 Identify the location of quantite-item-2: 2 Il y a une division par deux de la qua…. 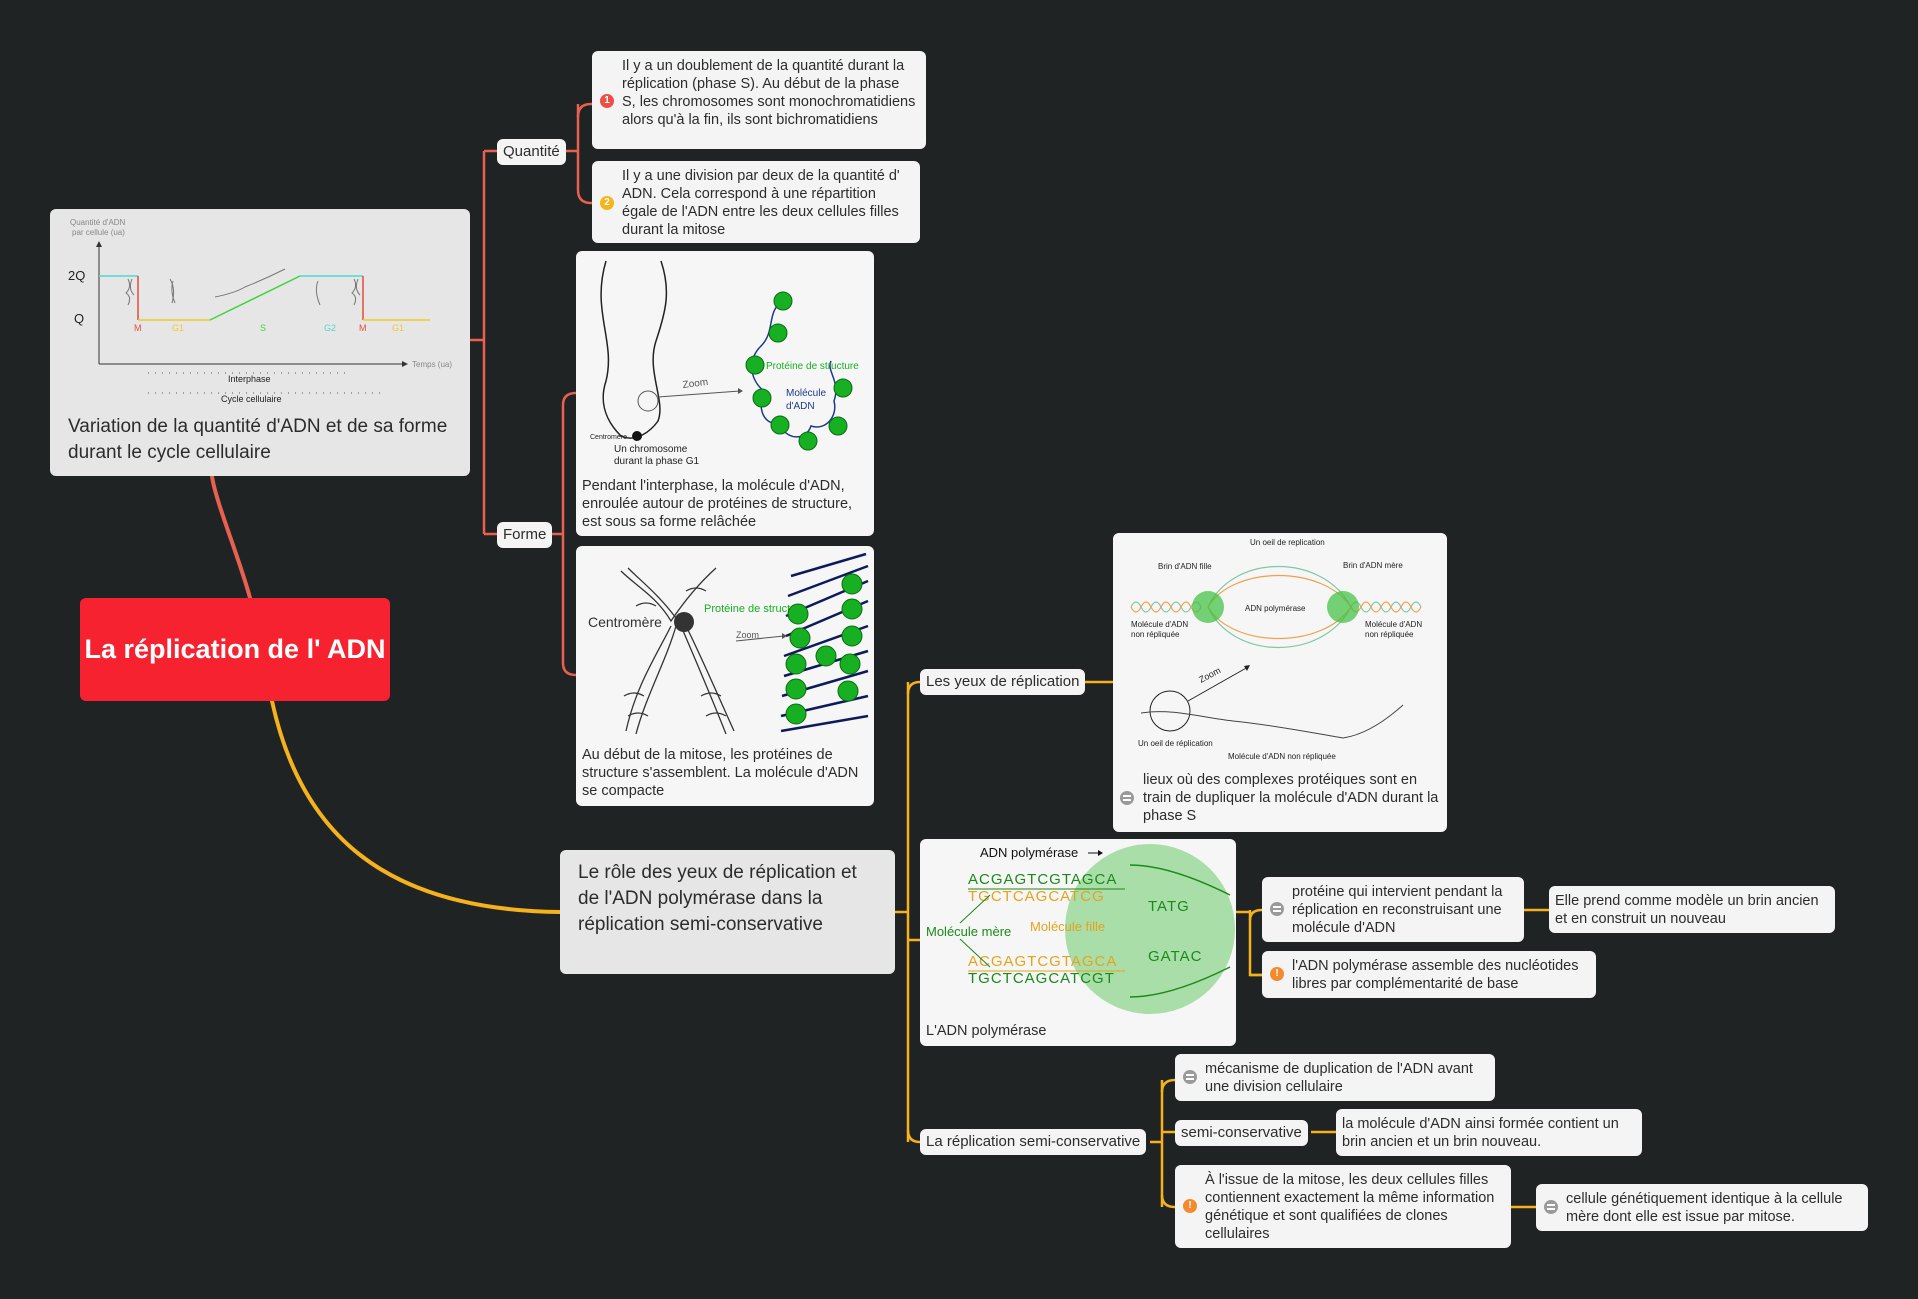
(756, 202).